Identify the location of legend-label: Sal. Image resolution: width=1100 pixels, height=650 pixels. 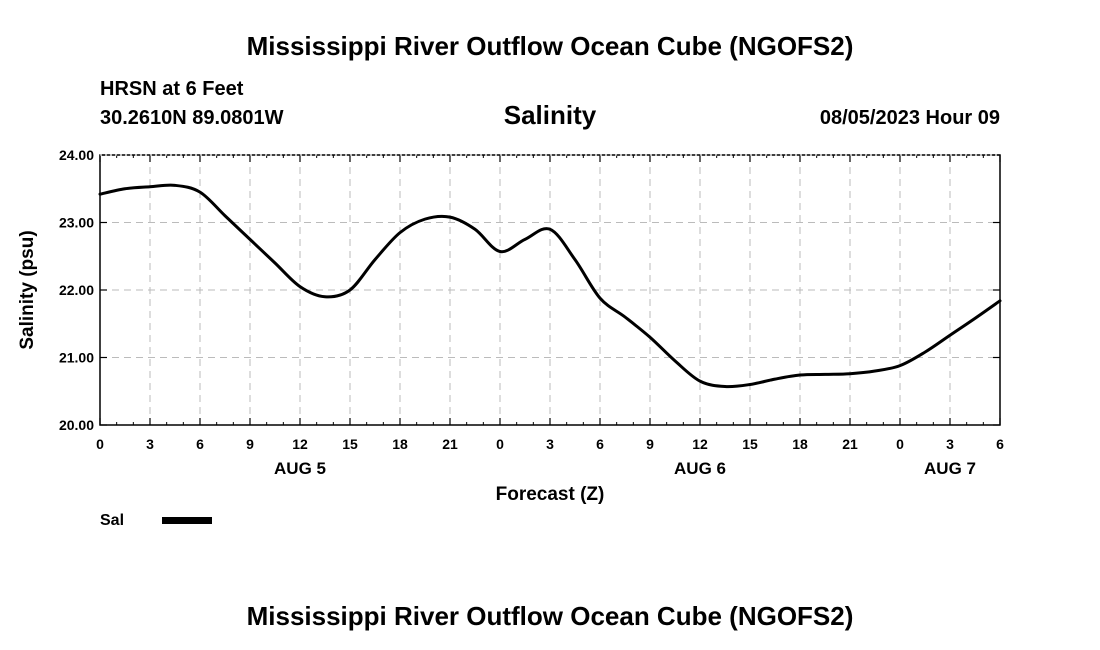
(112, 520).